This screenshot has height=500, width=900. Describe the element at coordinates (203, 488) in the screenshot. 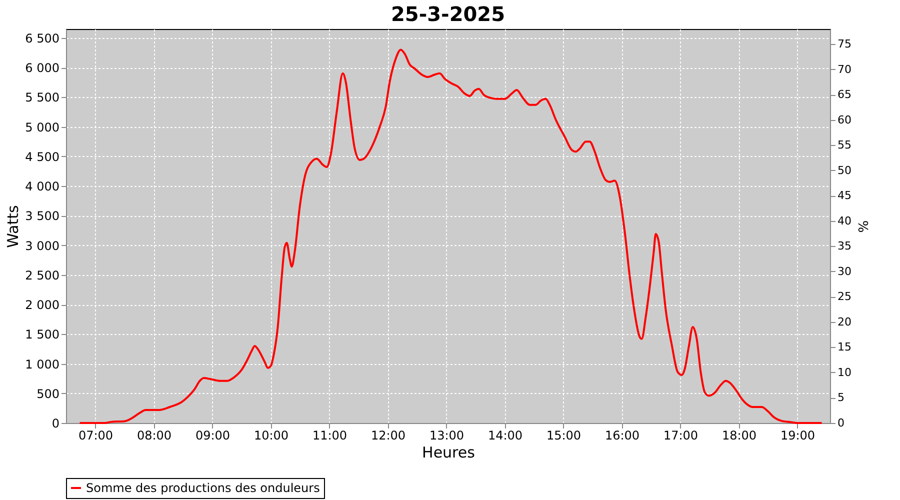

I see `legend-label: Somme des productions des onduleurs` at that location.